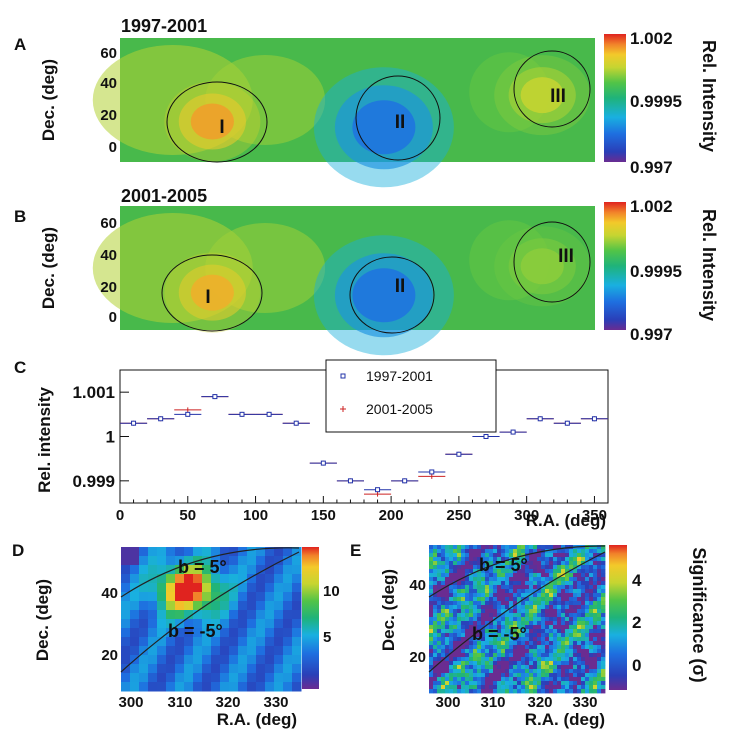 Image resolution: width=729 pixels, height=740 pixels. Describe the element at coordinates (110, 437) in the screenshot. I see `y-tick-label: 1` at that location.